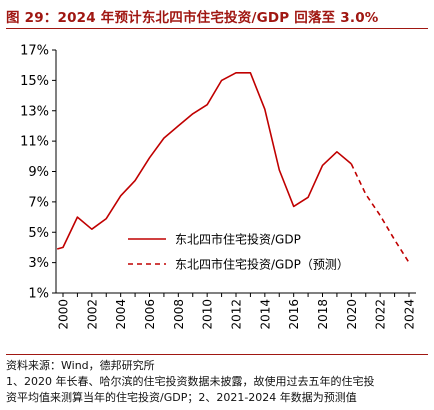  I want to click on x-tick-label: 2024, so click(410, 314).